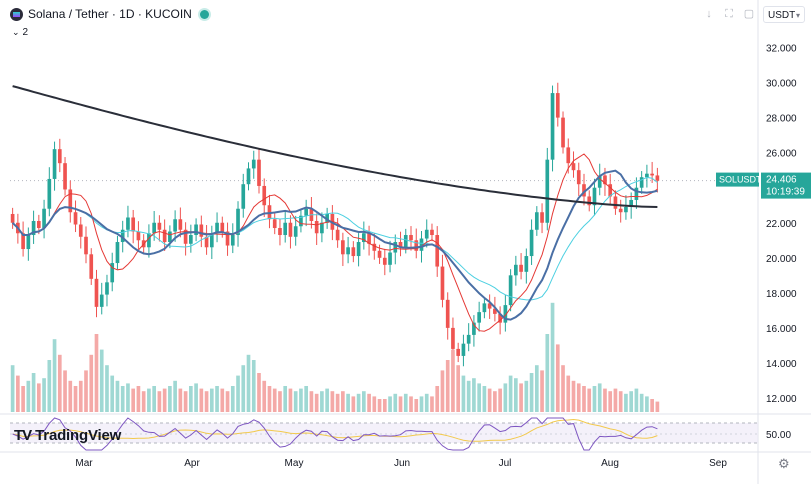 This screenshot has width=811, height=484. I want to click on settings-gear-icon: ⚙, so click(784, 463).